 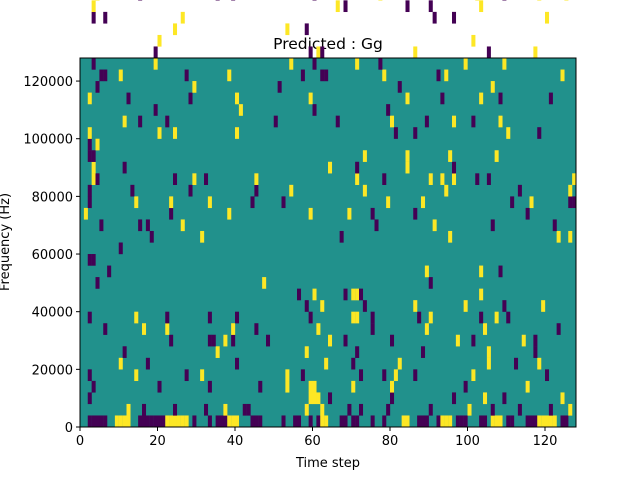 What do you see at coordinates (390, 441) in the screenshot?
I see `x-tick-label: 80` at bounding box center [390, 441].